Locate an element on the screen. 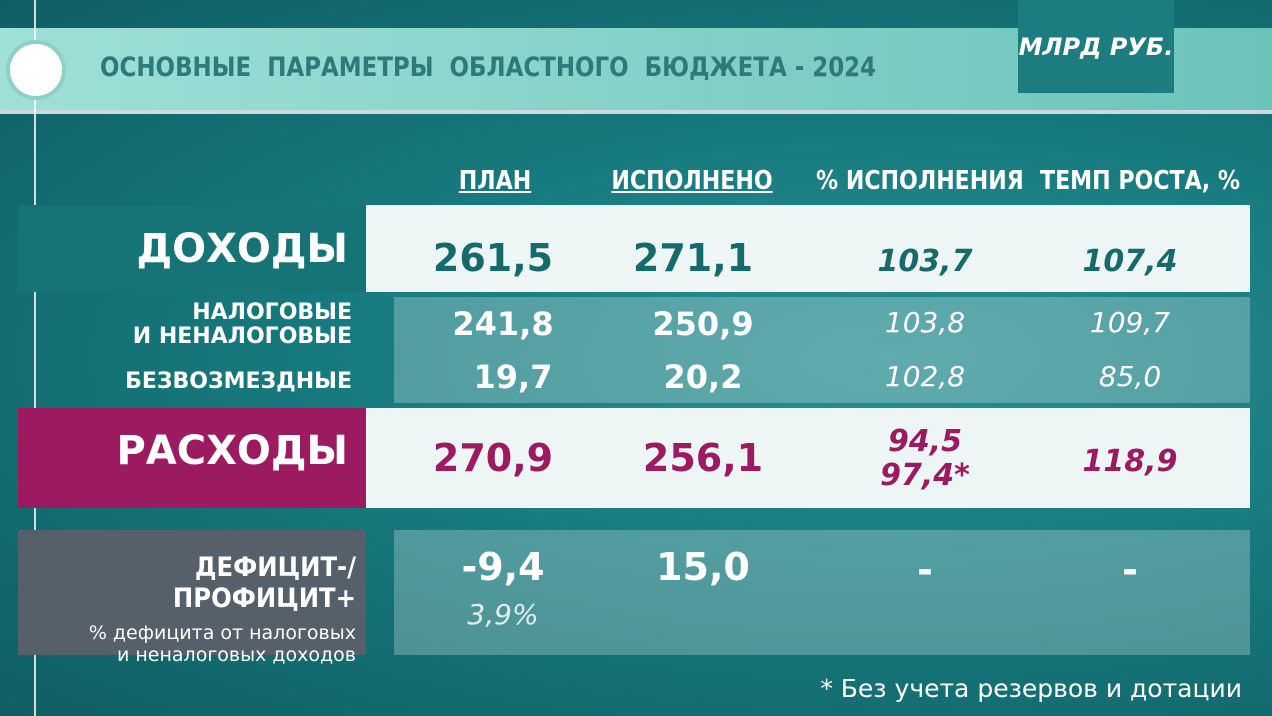 Image resolution: width=1272 pixels, height=716 pixels. unit: МЛРД РУБ. is located at coordinates (1096, 46).